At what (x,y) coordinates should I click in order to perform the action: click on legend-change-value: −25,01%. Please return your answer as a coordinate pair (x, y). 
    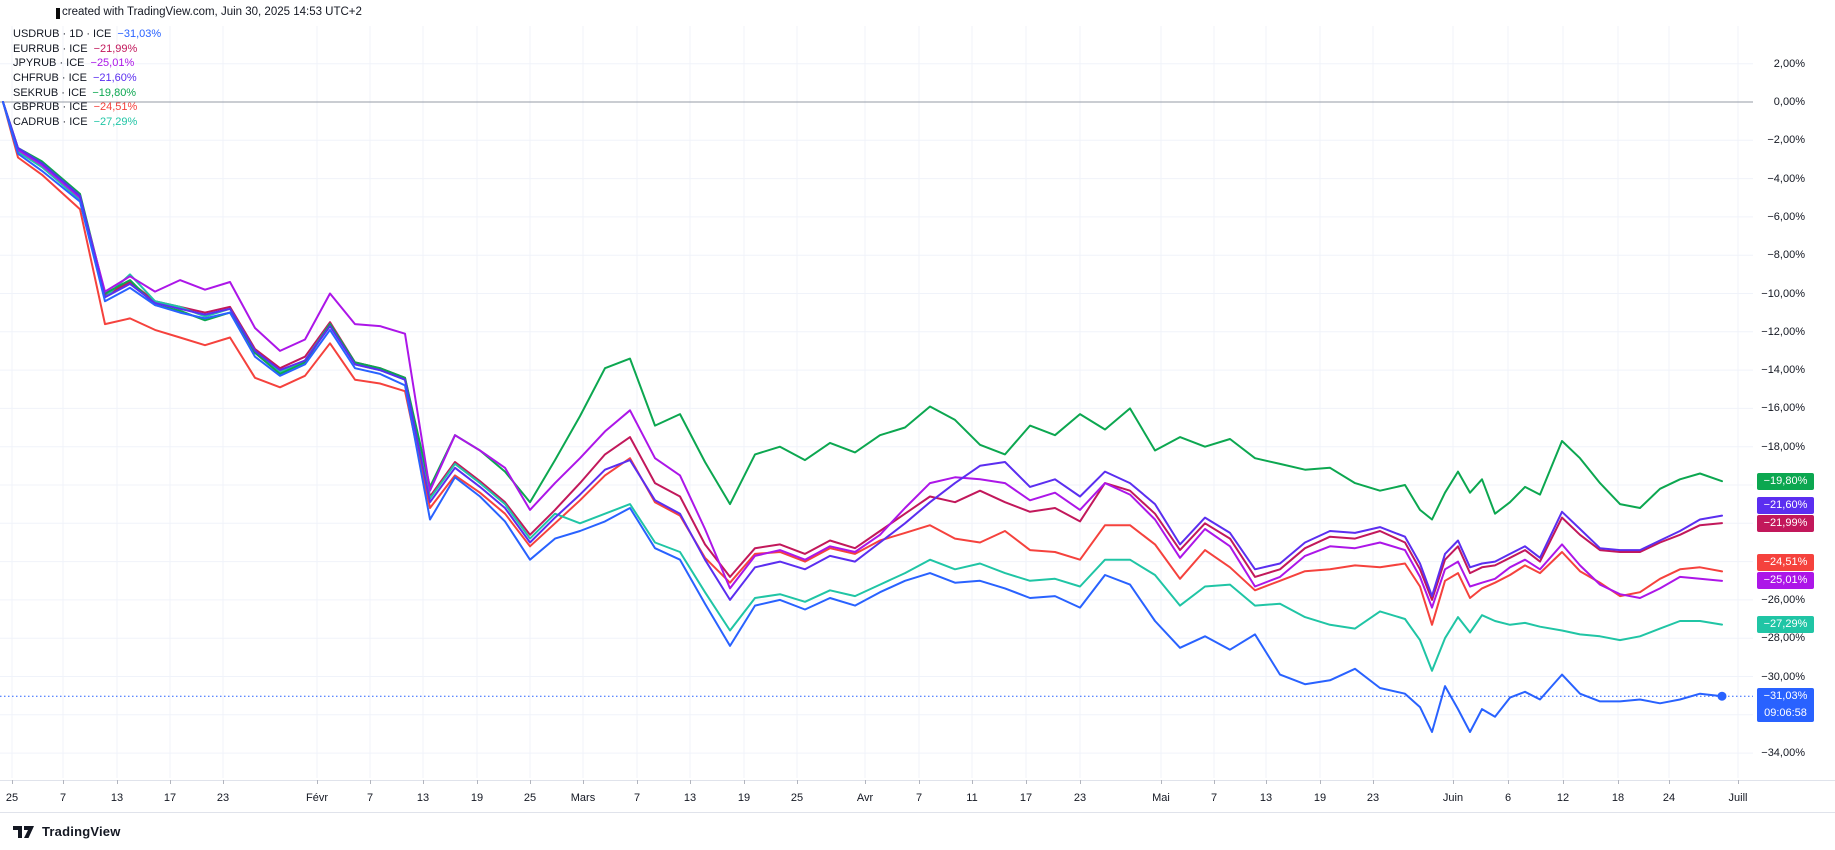
    Looking at the image, I should click on (112, 63).